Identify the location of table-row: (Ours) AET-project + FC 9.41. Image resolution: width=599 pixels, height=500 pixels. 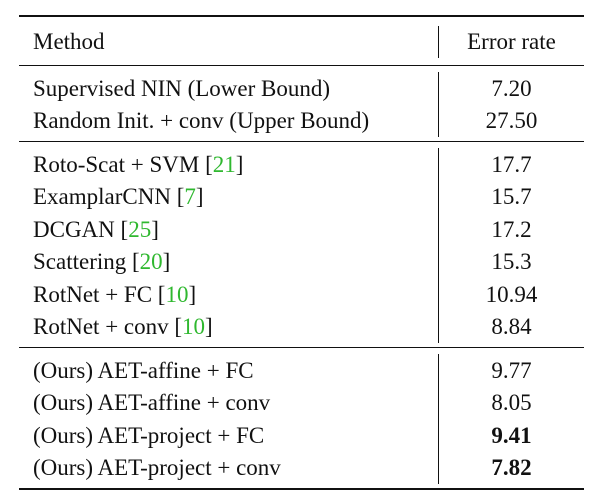
(301, 435).